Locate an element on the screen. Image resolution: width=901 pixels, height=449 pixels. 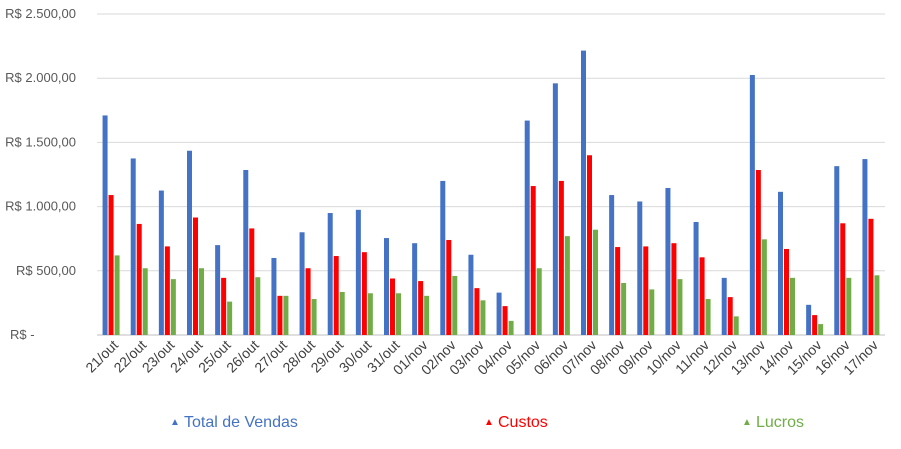
y-tick-label: R$ 1.500,00 is located at coordinates (40, 141).